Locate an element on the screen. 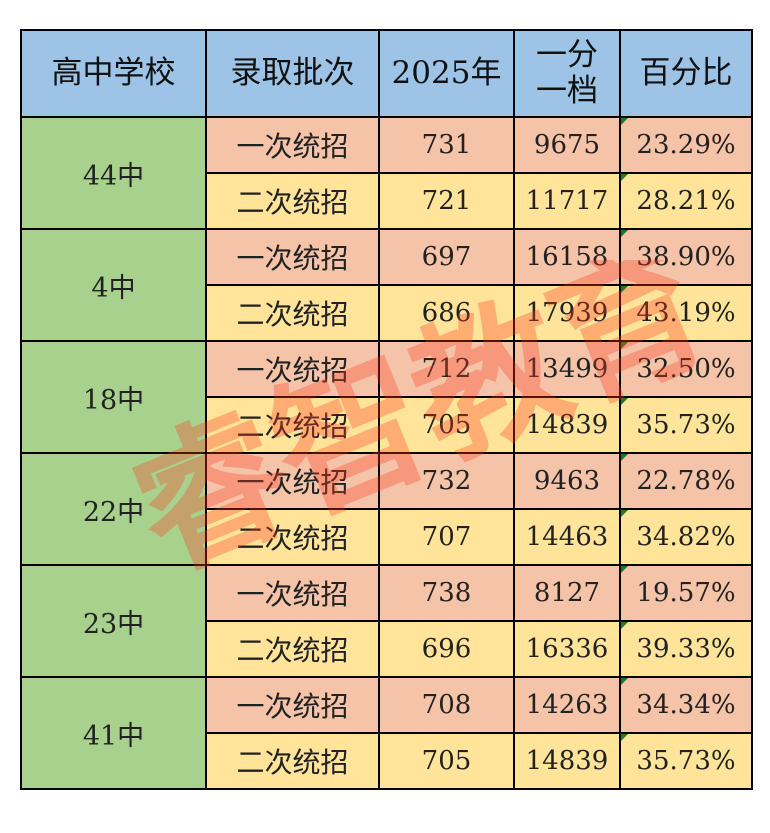 The image size is (770, 833). score-cell: 731 is located at coordinates (446, 145).